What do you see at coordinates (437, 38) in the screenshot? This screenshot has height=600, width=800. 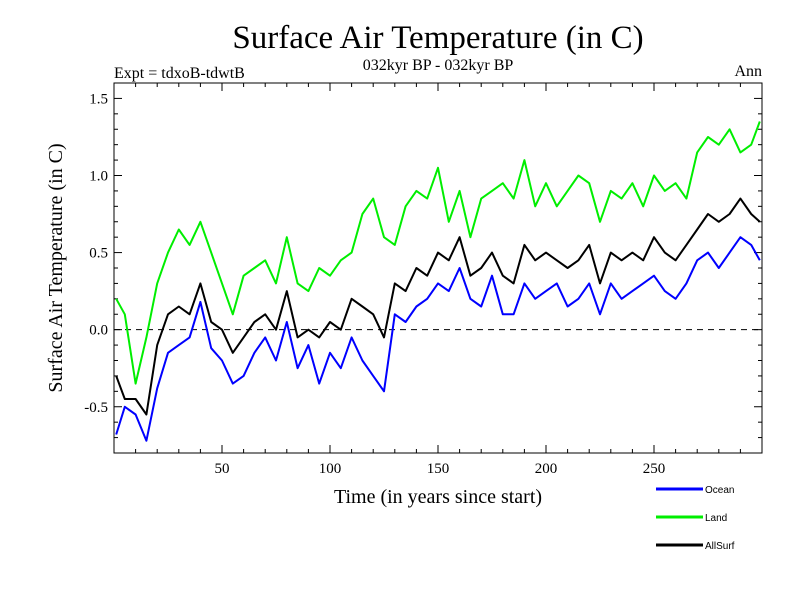 I see `chart-title: Surface Air Temperature (in C)` at bounding box center [437, 38].